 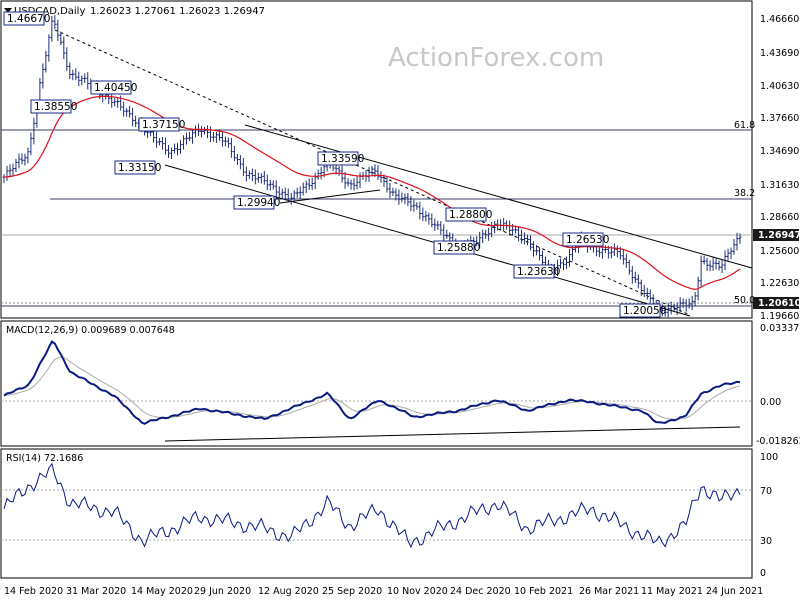 I want to click on annotation-label: 1.25880, so click(x=458, y=248).